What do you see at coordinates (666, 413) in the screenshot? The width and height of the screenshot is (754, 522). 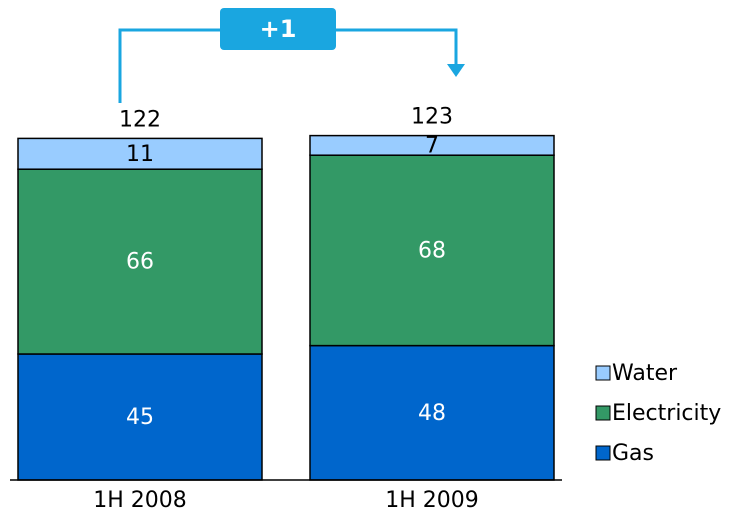 I see `legend-label: Electricity` at bounding box center [666, 413].